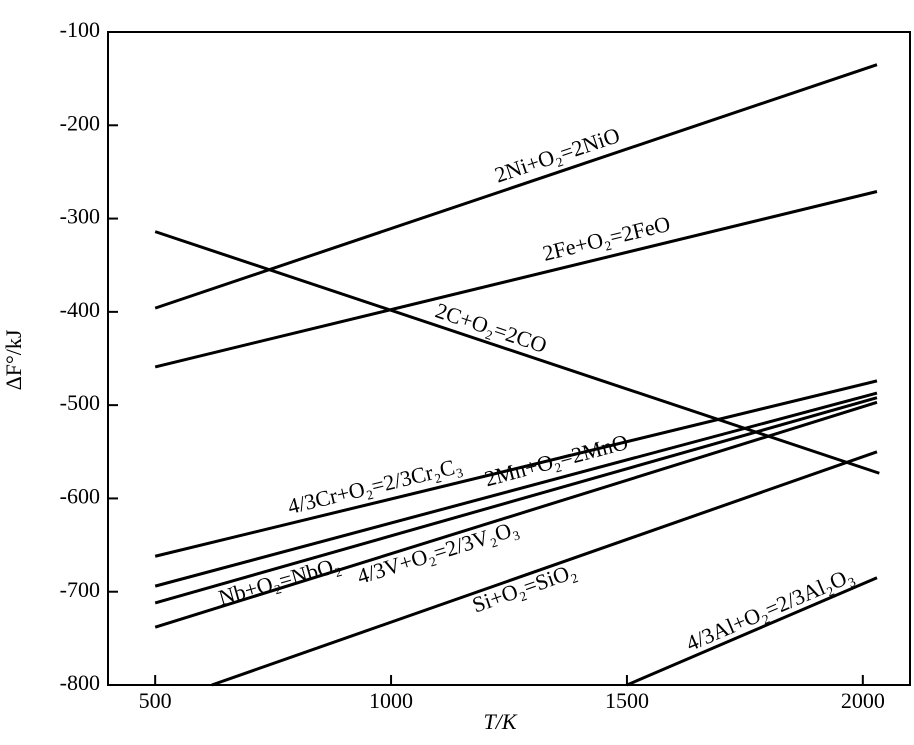 The height and width of the screenshot is (745, 914). What do you see at coordinates (80, 29) in the screenshot?
I see `y-tick-label: -100` at bounding box center [80, 29].